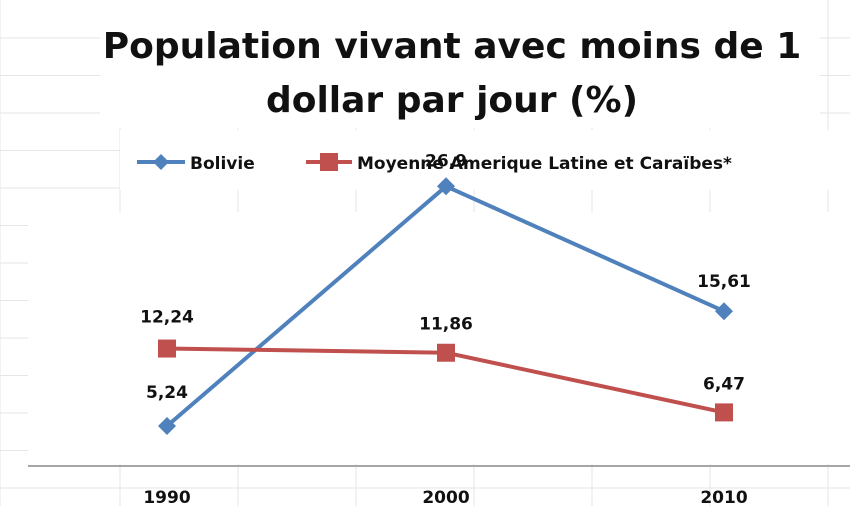 The height and width of the screenshot is (510, 850). I want to click on legend-background, so click(485, 160).